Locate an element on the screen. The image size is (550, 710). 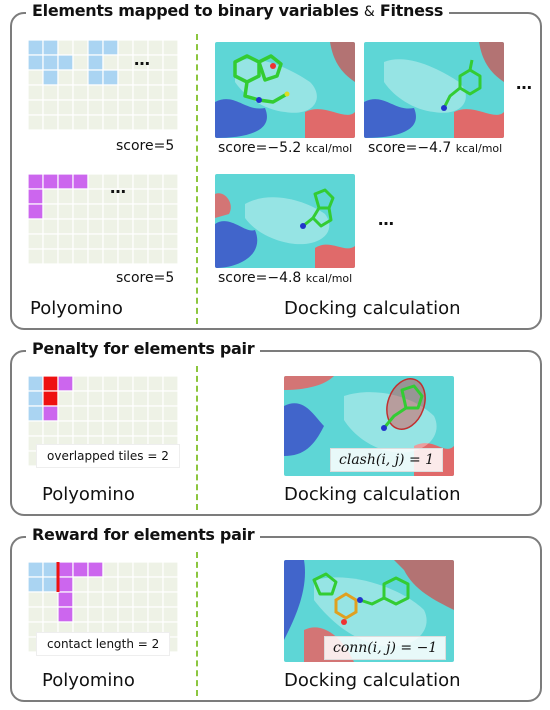
polyomino-score: score=5 is located at coordinates (145, 146).